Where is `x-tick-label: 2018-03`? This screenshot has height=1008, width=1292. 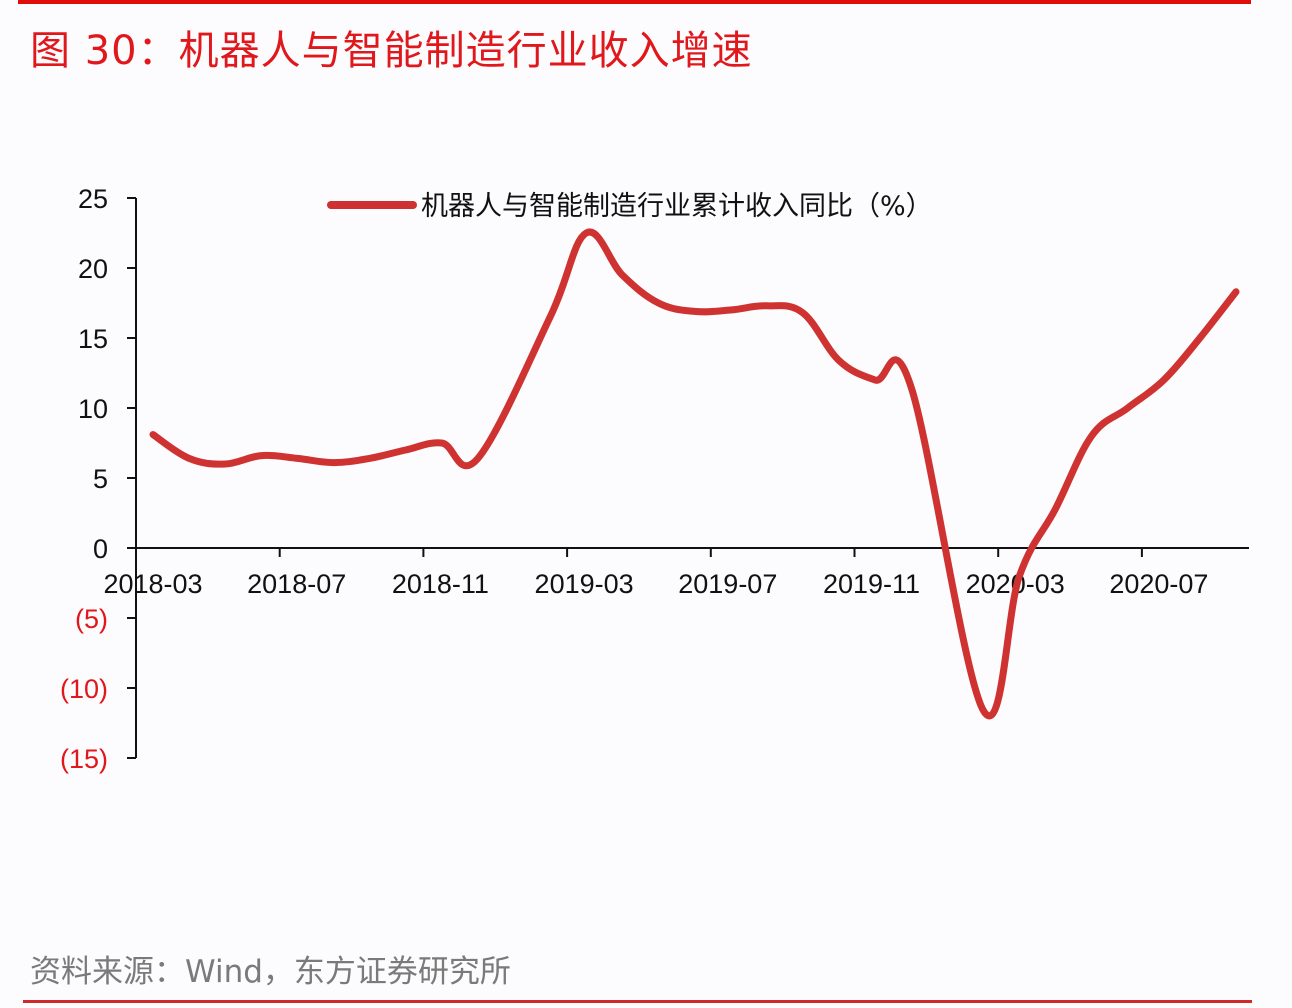 x-tick-label: 2018-03 is located at coordinates (152, 584).